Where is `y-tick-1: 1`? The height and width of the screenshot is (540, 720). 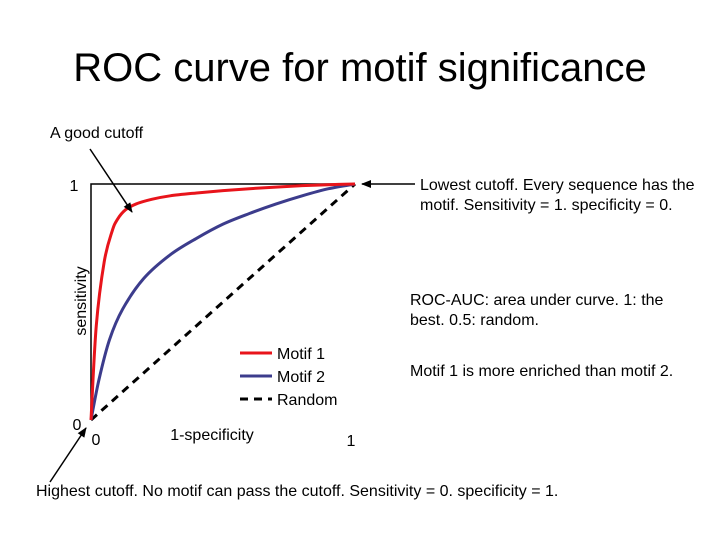 y-tick-1: 1 is located at coordinates (74, 186).